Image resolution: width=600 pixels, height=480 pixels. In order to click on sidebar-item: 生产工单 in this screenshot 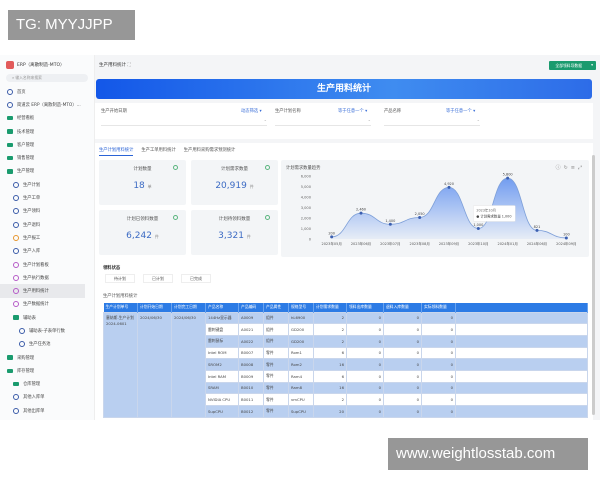, I will do `click(47, 197)`.